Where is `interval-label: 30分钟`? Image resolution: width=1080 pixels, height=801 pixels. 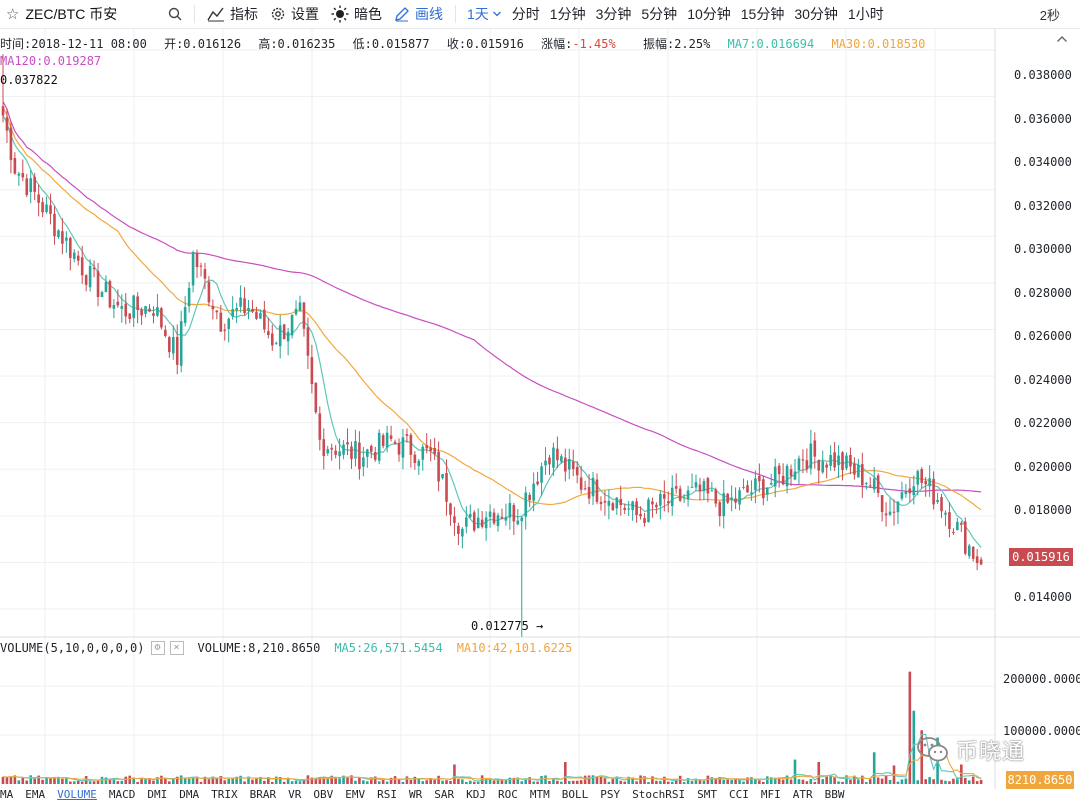
interval-label: 30分钟 is located at coordinates (816, 14).